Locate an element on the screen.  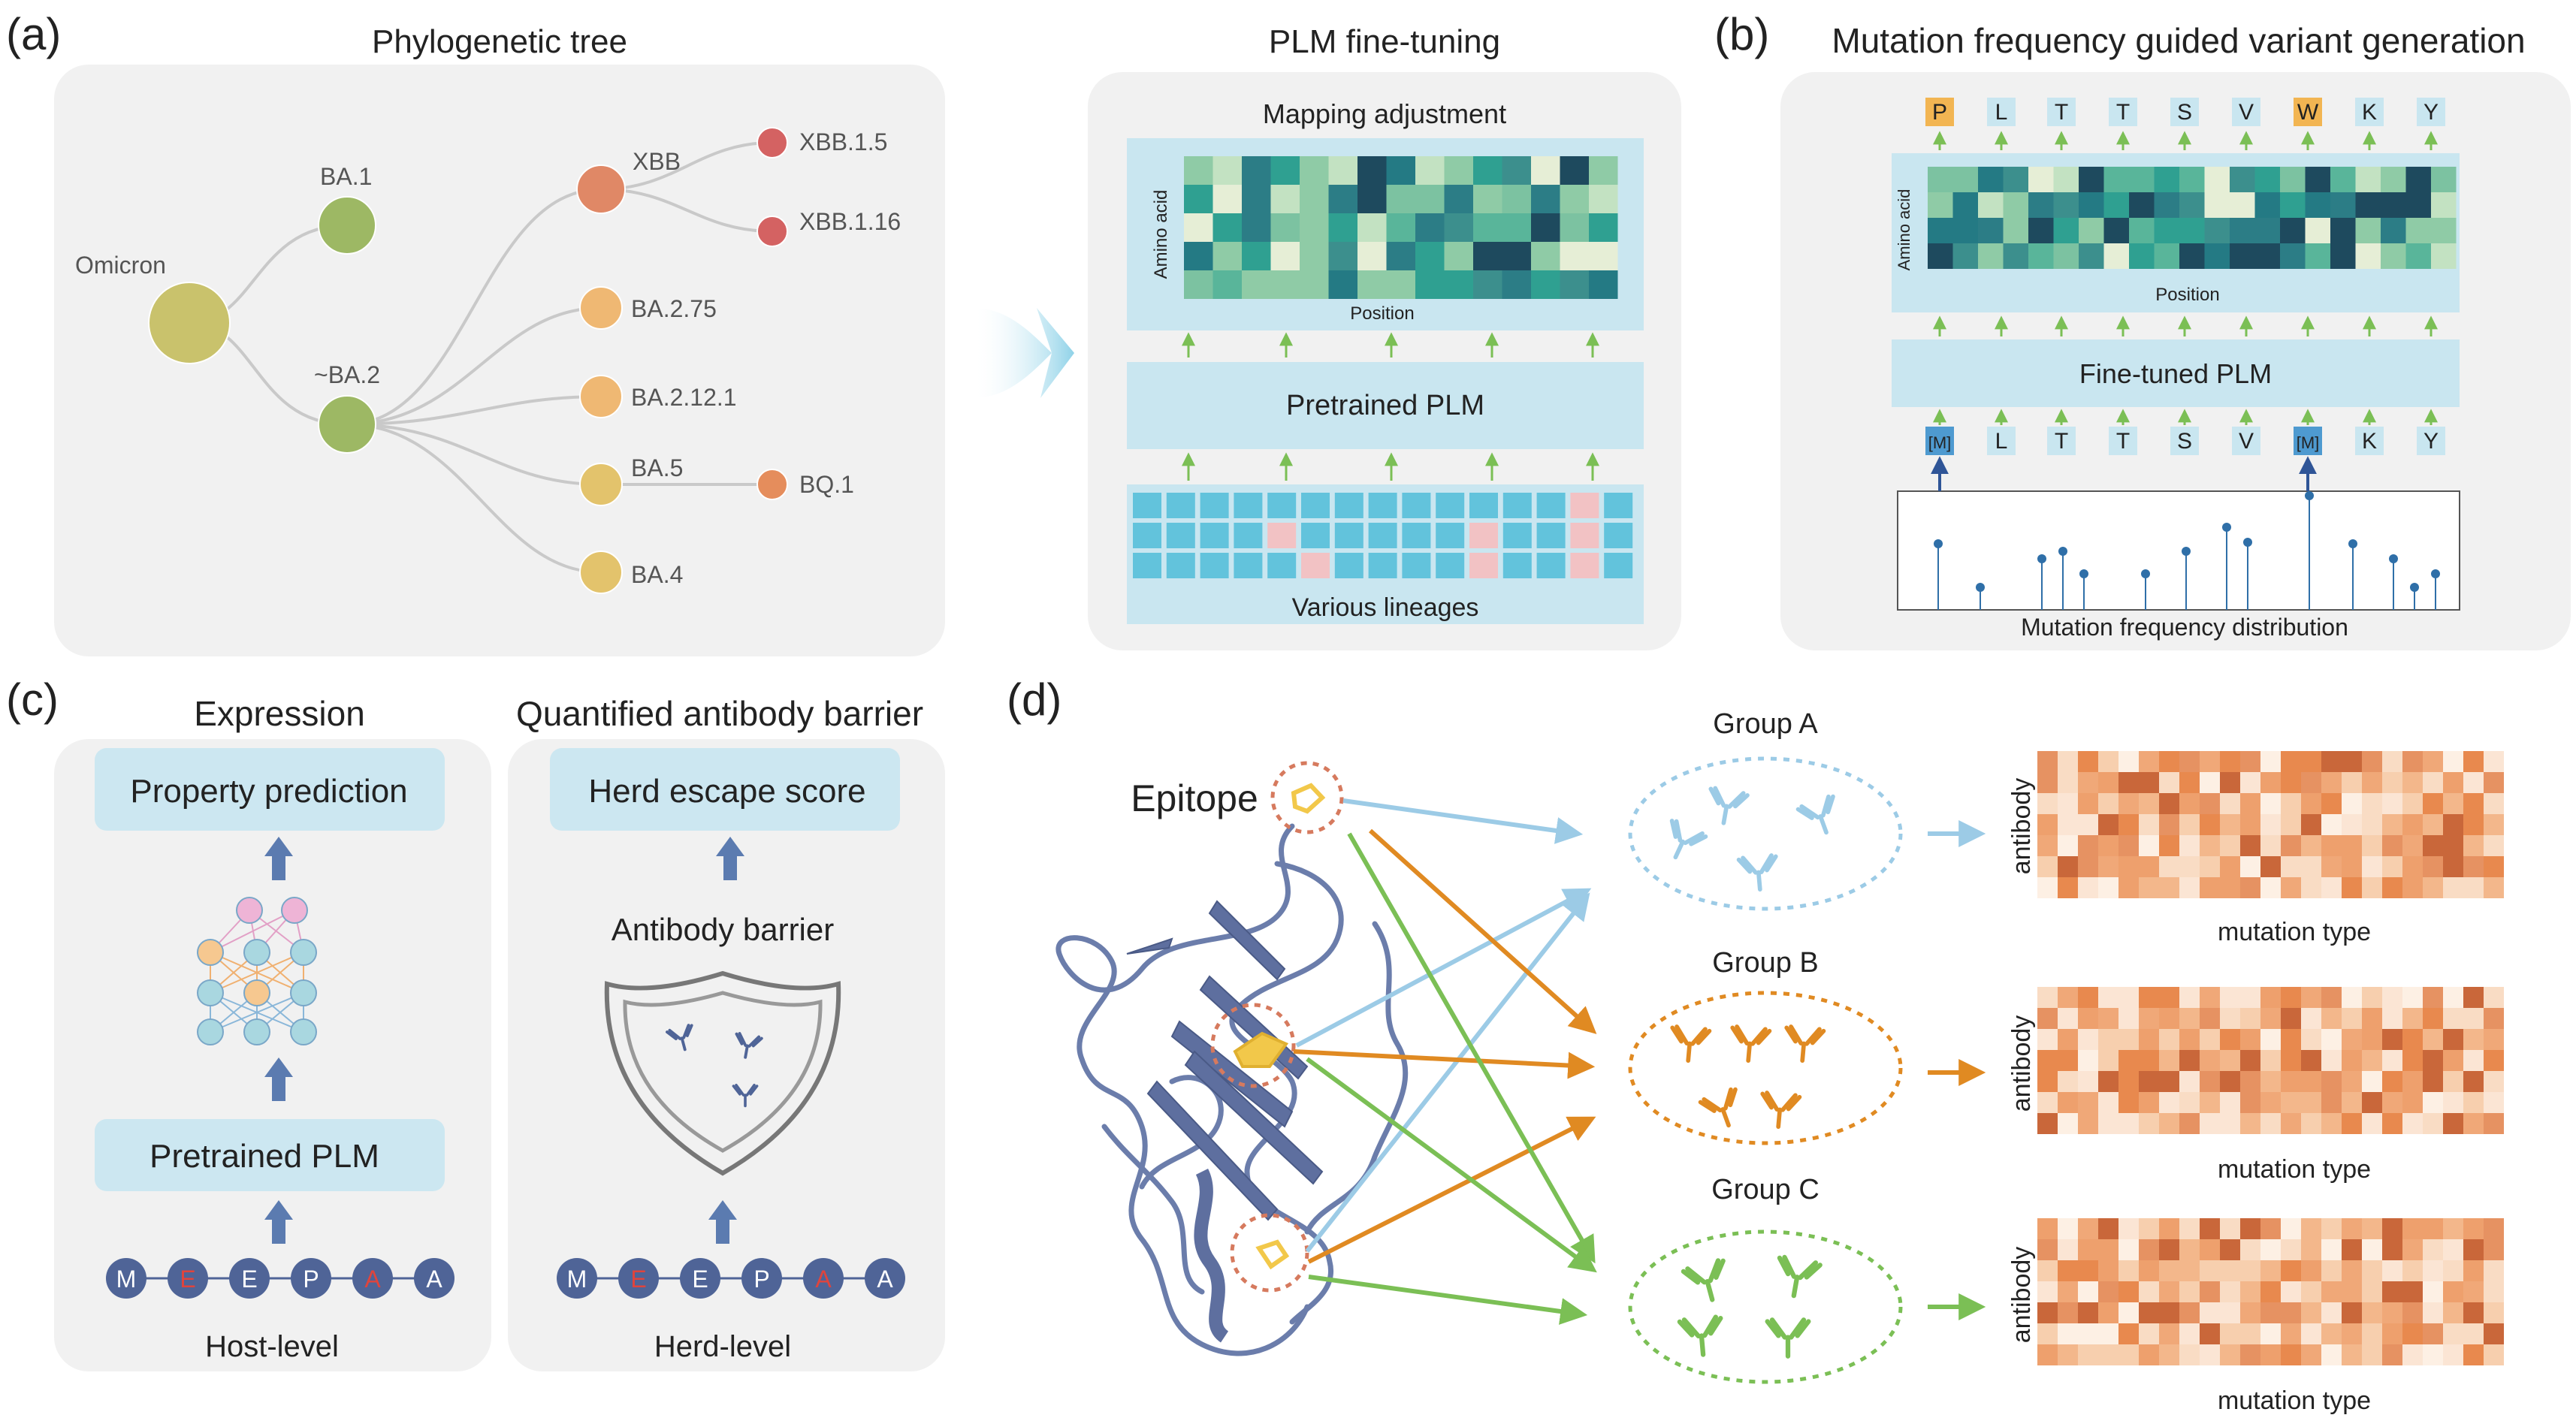
protein-structure is located at coordinates (1232, 1089).